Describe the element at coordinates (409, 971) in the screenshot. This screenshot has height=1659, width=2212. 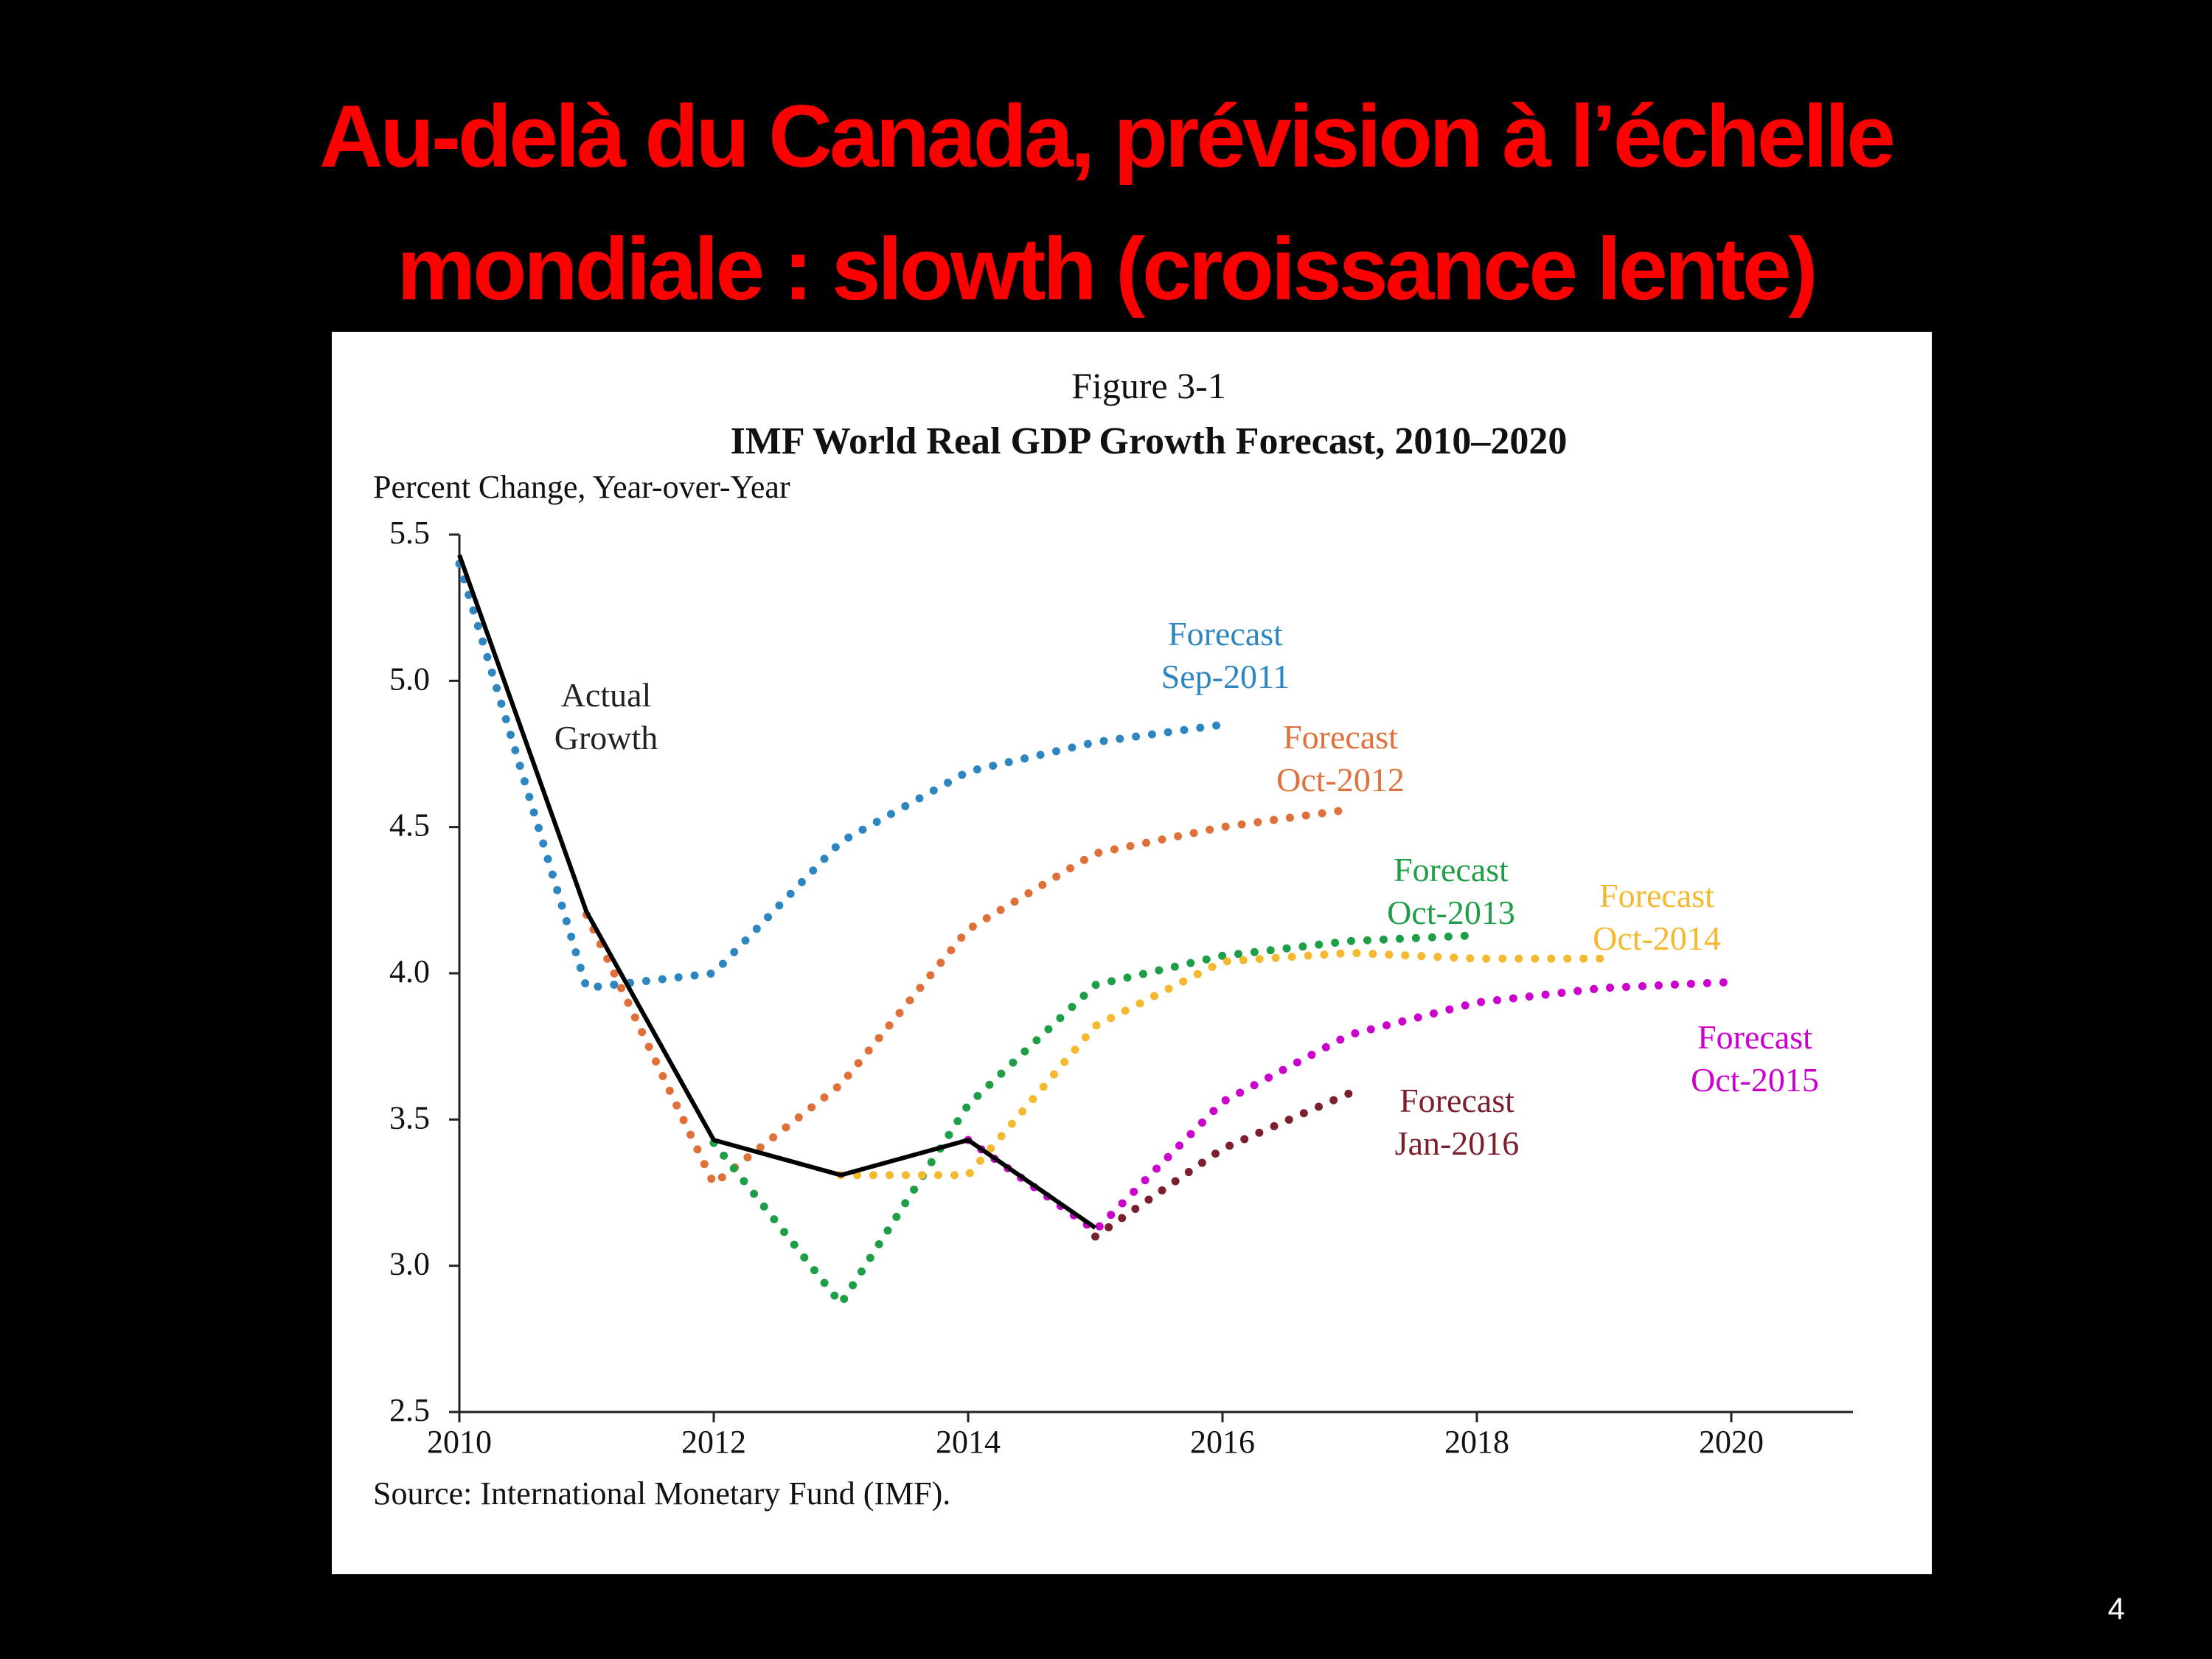
I see `y-tick-label: 4.0` at that location.